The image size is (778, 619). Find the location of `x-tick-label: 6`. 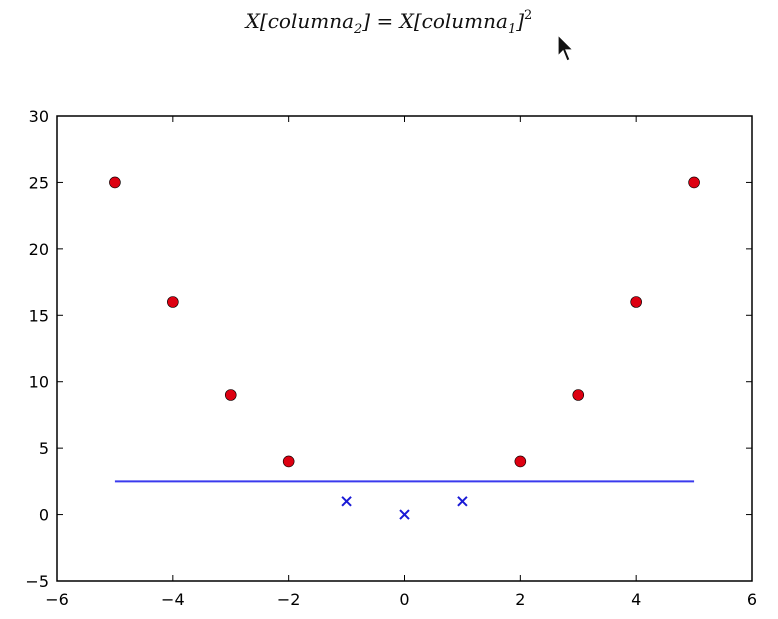

x-tick-label: 6 is located at coordinates (752, 599).